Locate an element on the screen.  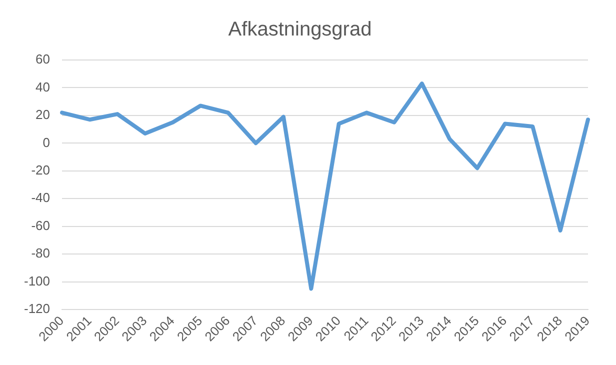
y-tick-label: 40 is located at coordinates (43, 86).